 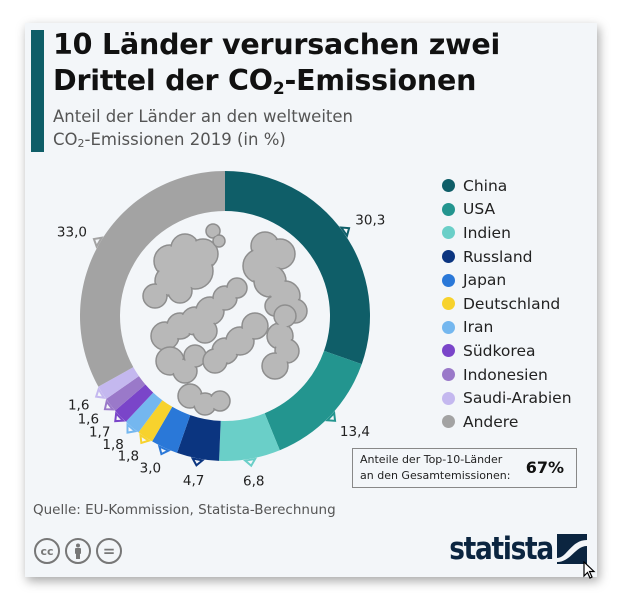 I want to click on legend-item: Südkorea, so click(x=517, y=351).